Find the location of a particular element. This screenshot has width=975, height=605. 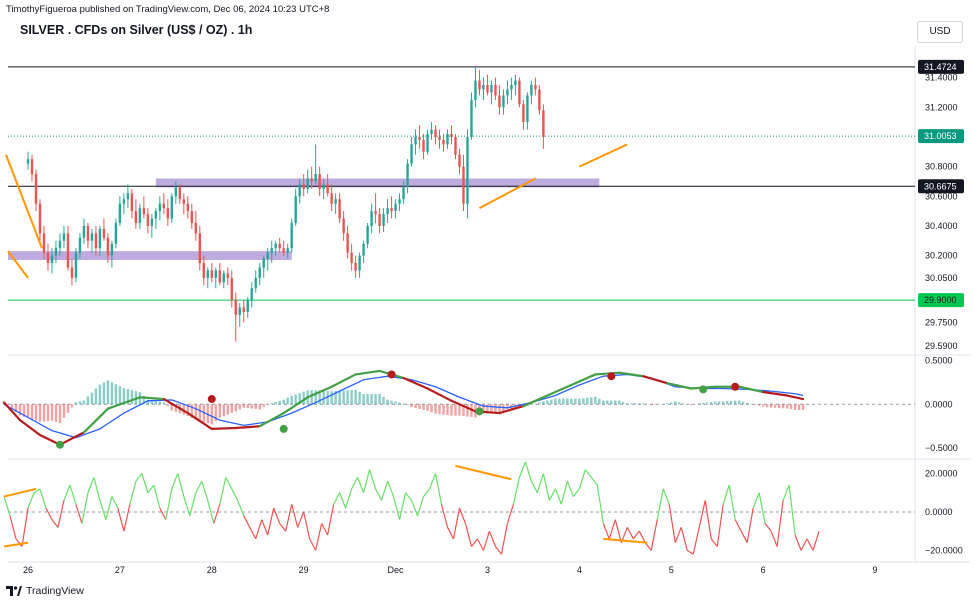

oscillator-trendline is located at coordinates (16, 544).